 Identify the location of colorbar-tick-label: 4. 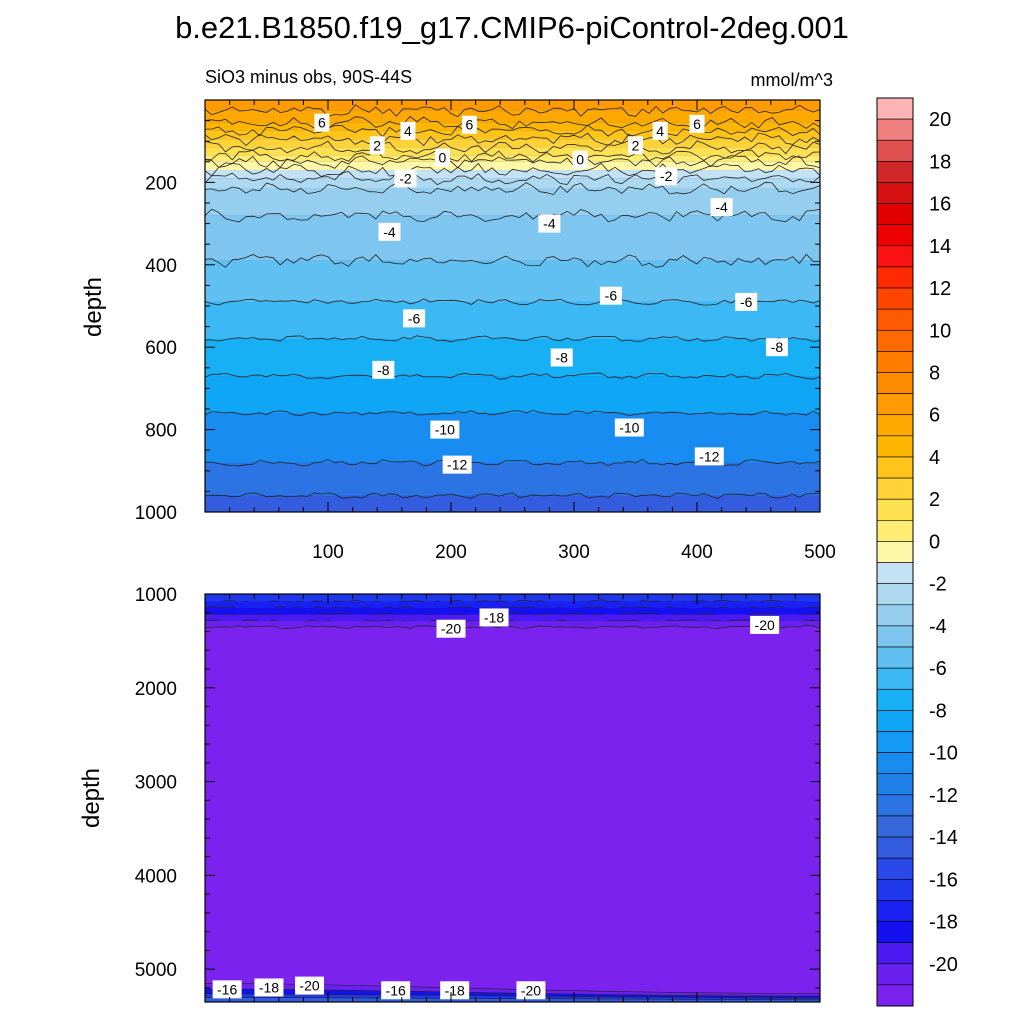
(934, 458).